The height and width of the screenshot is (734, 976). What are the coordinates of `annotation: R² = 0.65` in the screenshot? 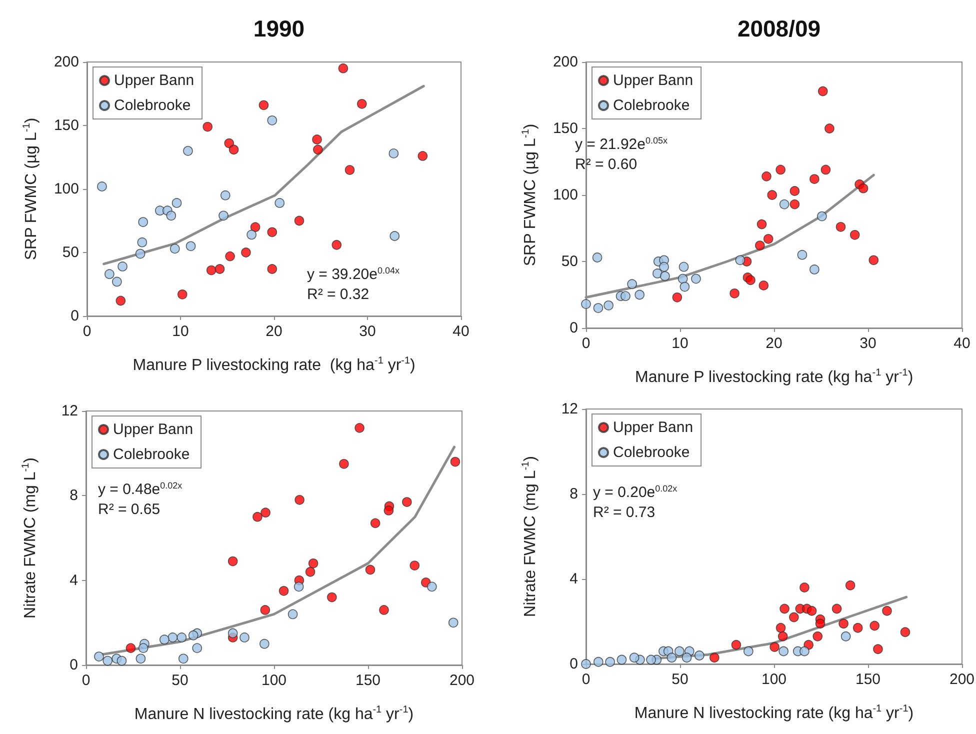 It's located at (129, 509).